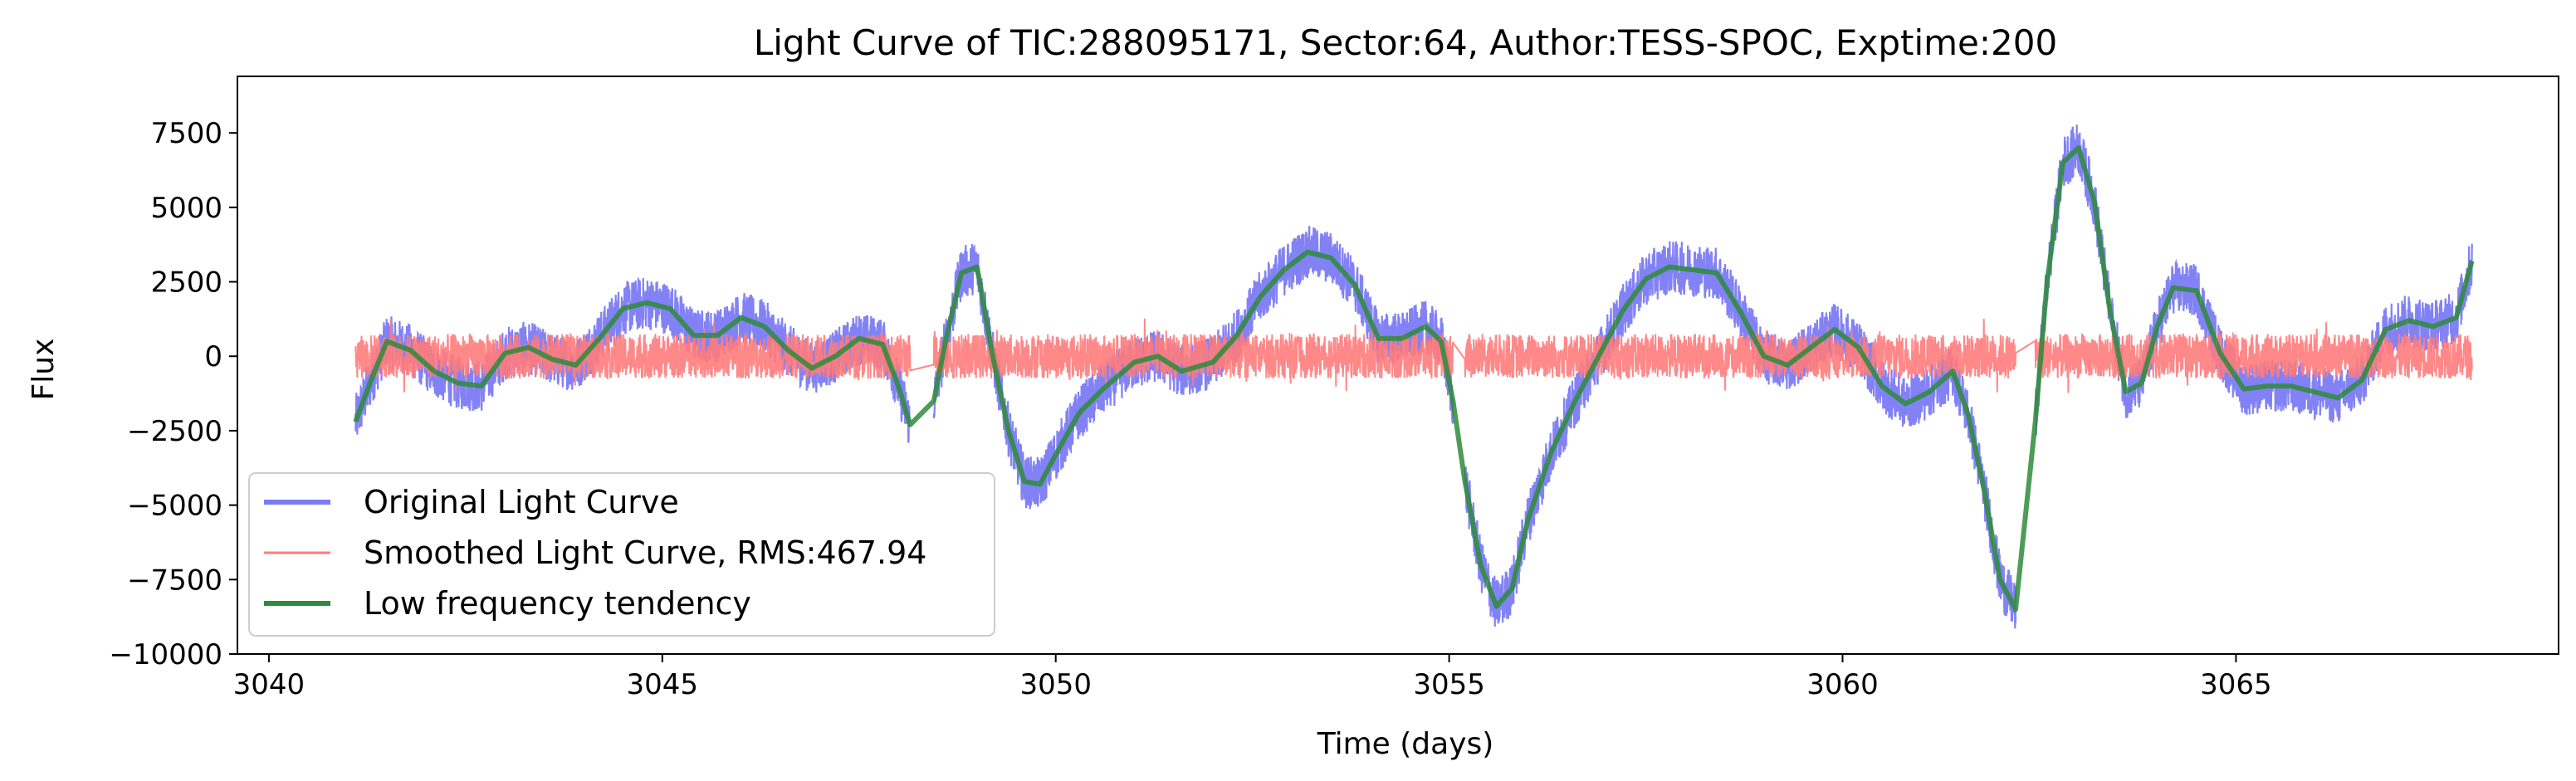 This screenshot has width=2576, height=781. I want to click on x-tick-label: 3060, so click(1842, 684).